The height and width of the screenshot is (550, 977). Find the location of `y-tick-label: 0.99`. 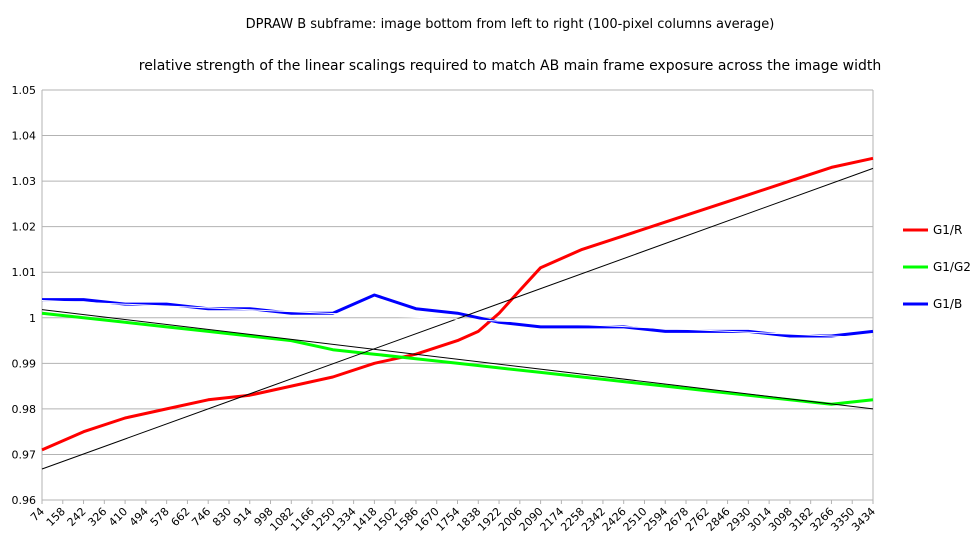

y-tick-label: 0.99 is located at coordinates (24, 363).